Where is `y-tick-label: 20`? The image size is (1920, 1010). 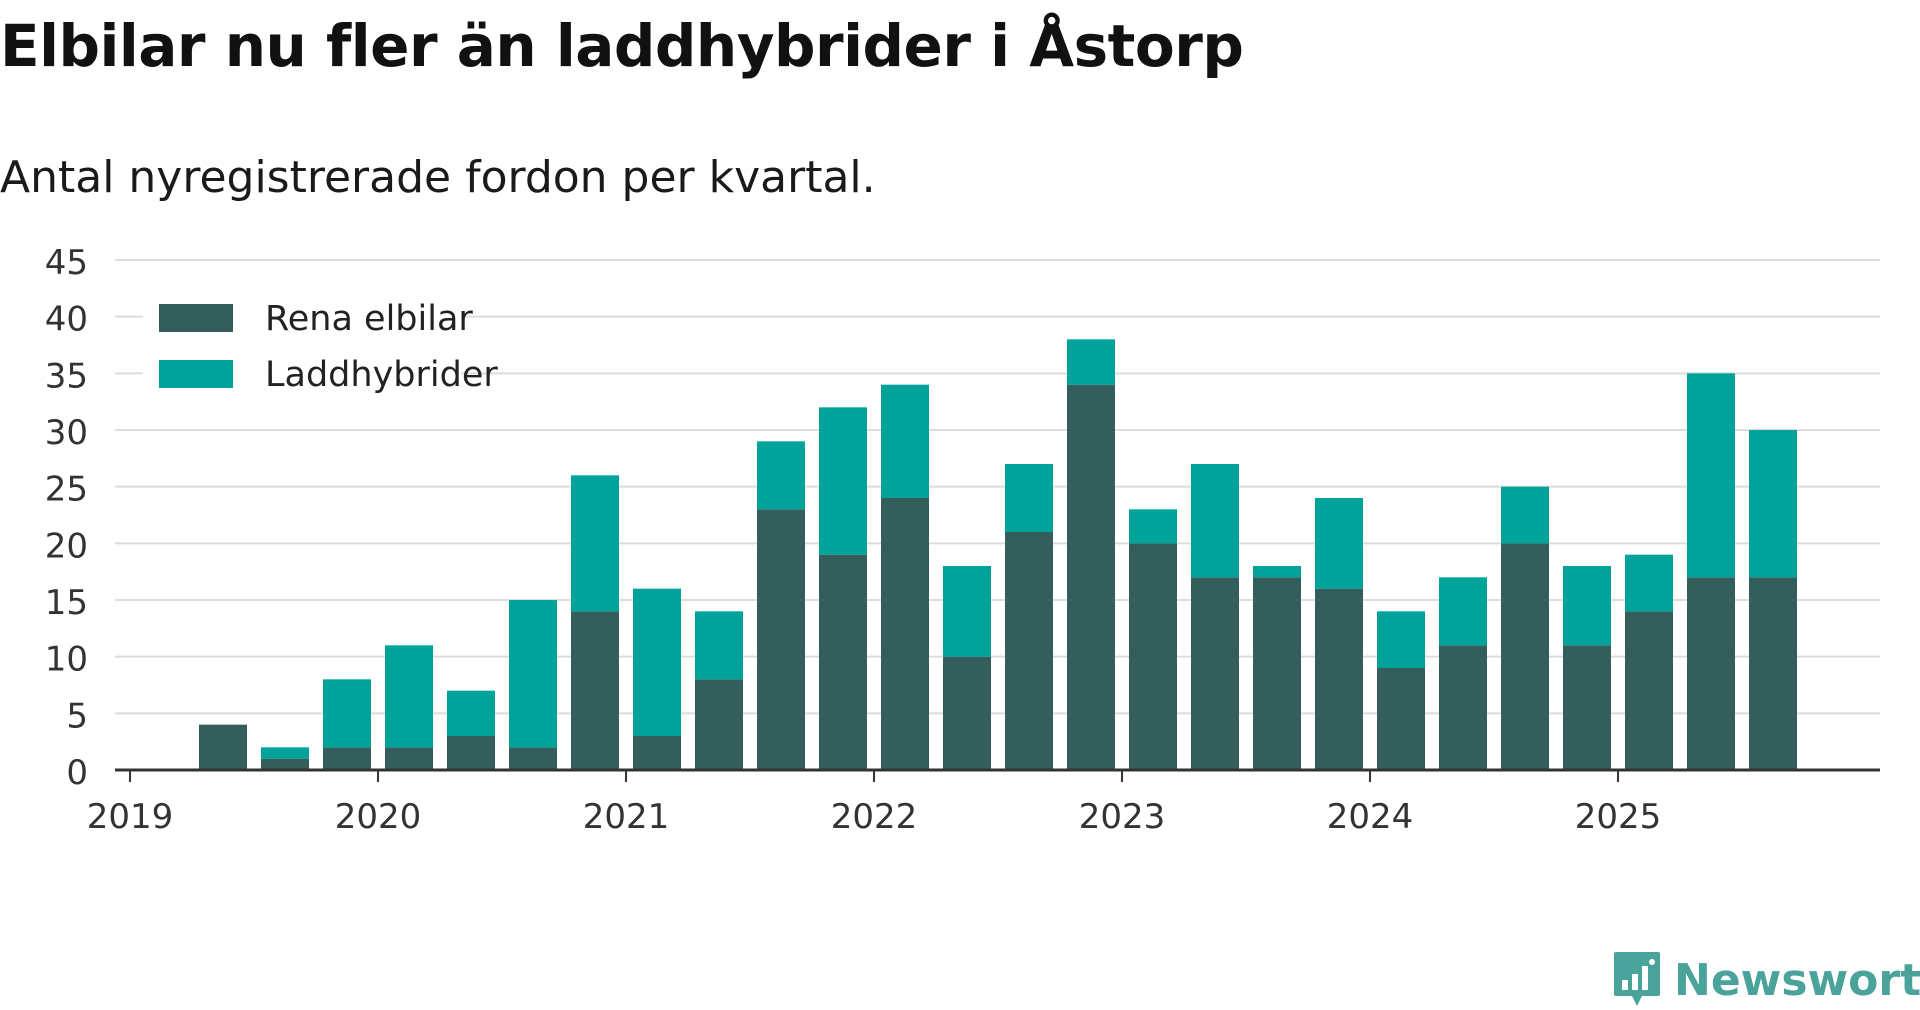 y-tick-label: 20 is located at coordinates (66, 546).